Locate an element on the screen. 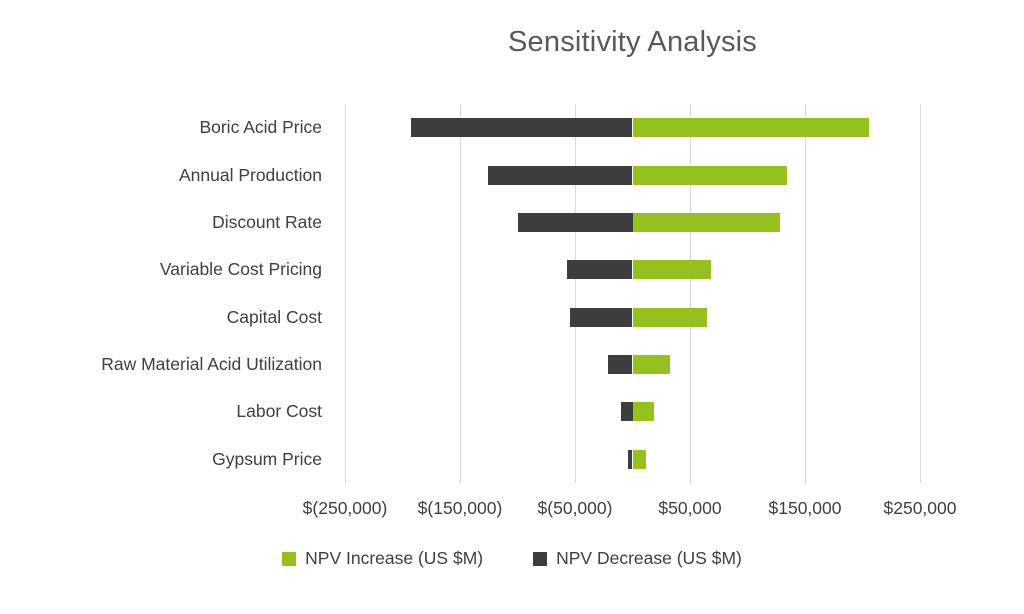 This screenshot has height=614, width=1024. legend-swatch-npv-decrease-icon is located at coordinates (540, 558).